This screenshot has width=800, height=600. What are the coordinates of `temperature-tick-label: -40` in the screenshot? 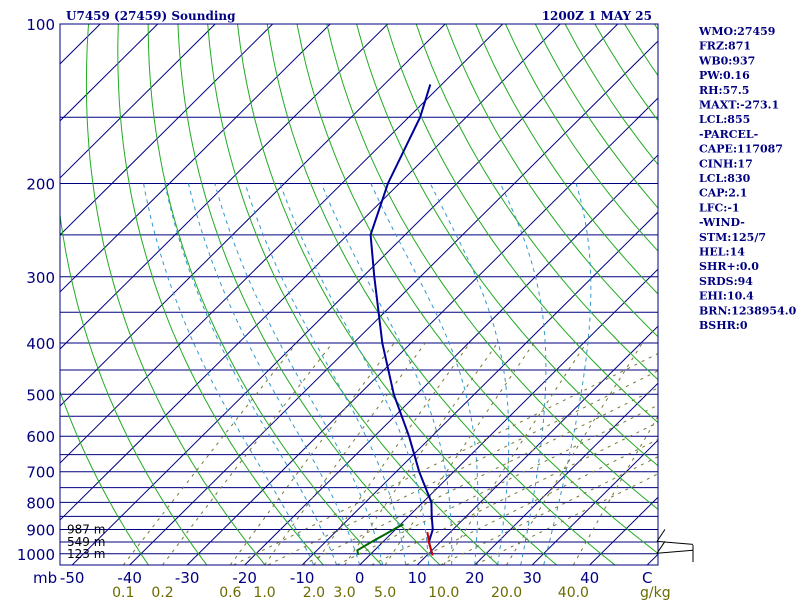 It's located at (129, 578).